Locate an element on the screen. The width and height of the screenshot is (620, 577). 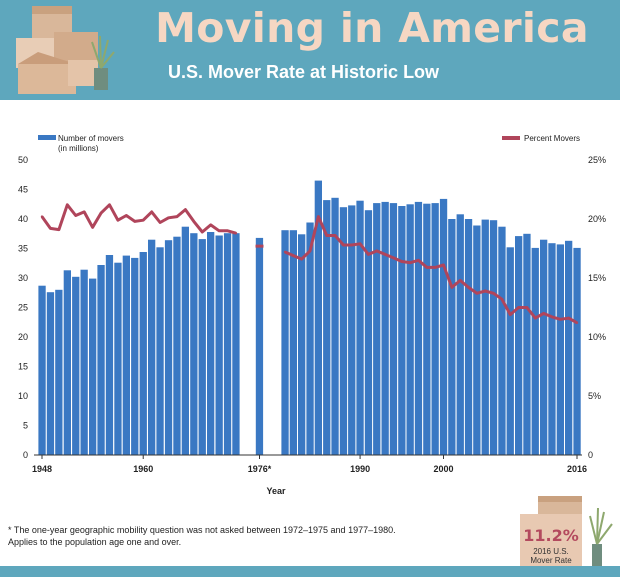
percent-point-1969 is located at coordinates (219, 230).